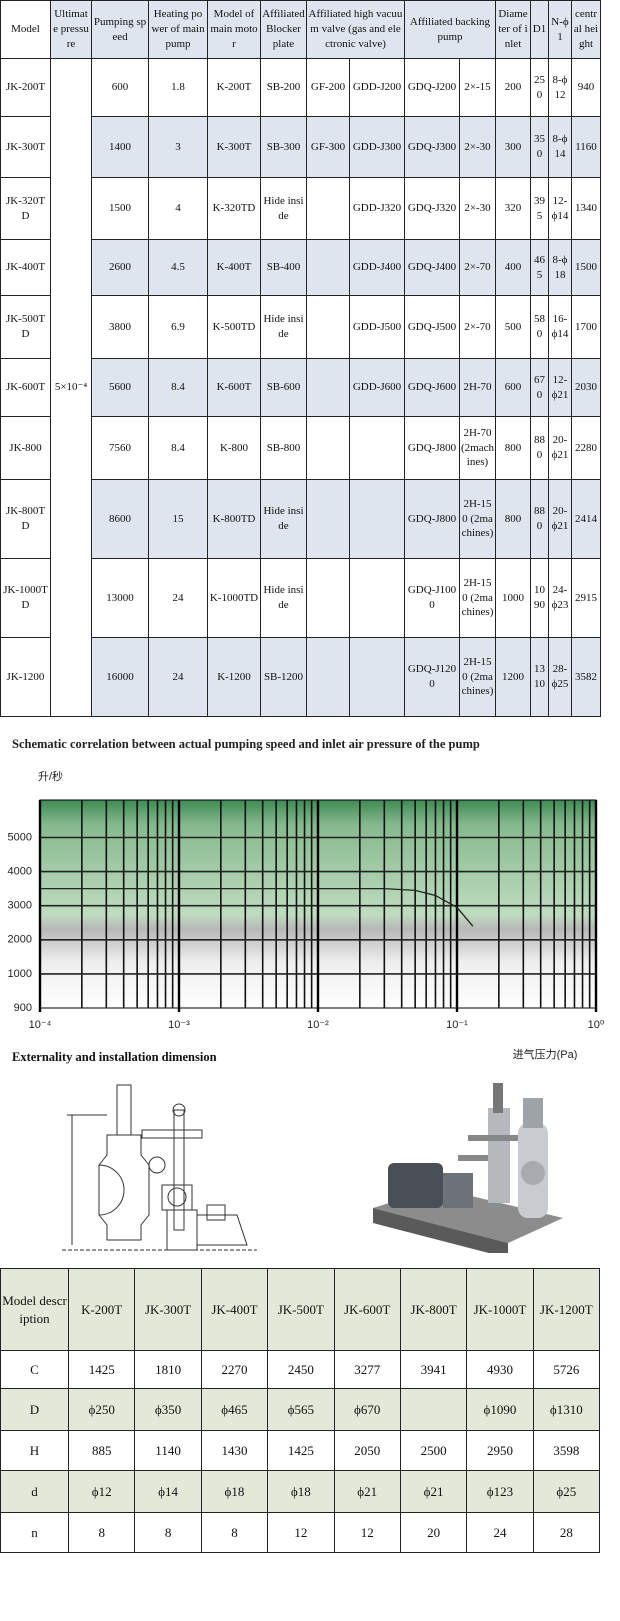 The height and width of the screenshot is (1621, 620). I want to click on data-cell: 8, so click(234, 1532).